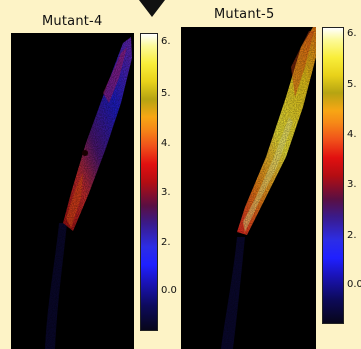  Describe the element at coordinates (244, 14) in the screenshot. I see `panel-title-mutant-5: Mutant-5` at that location.